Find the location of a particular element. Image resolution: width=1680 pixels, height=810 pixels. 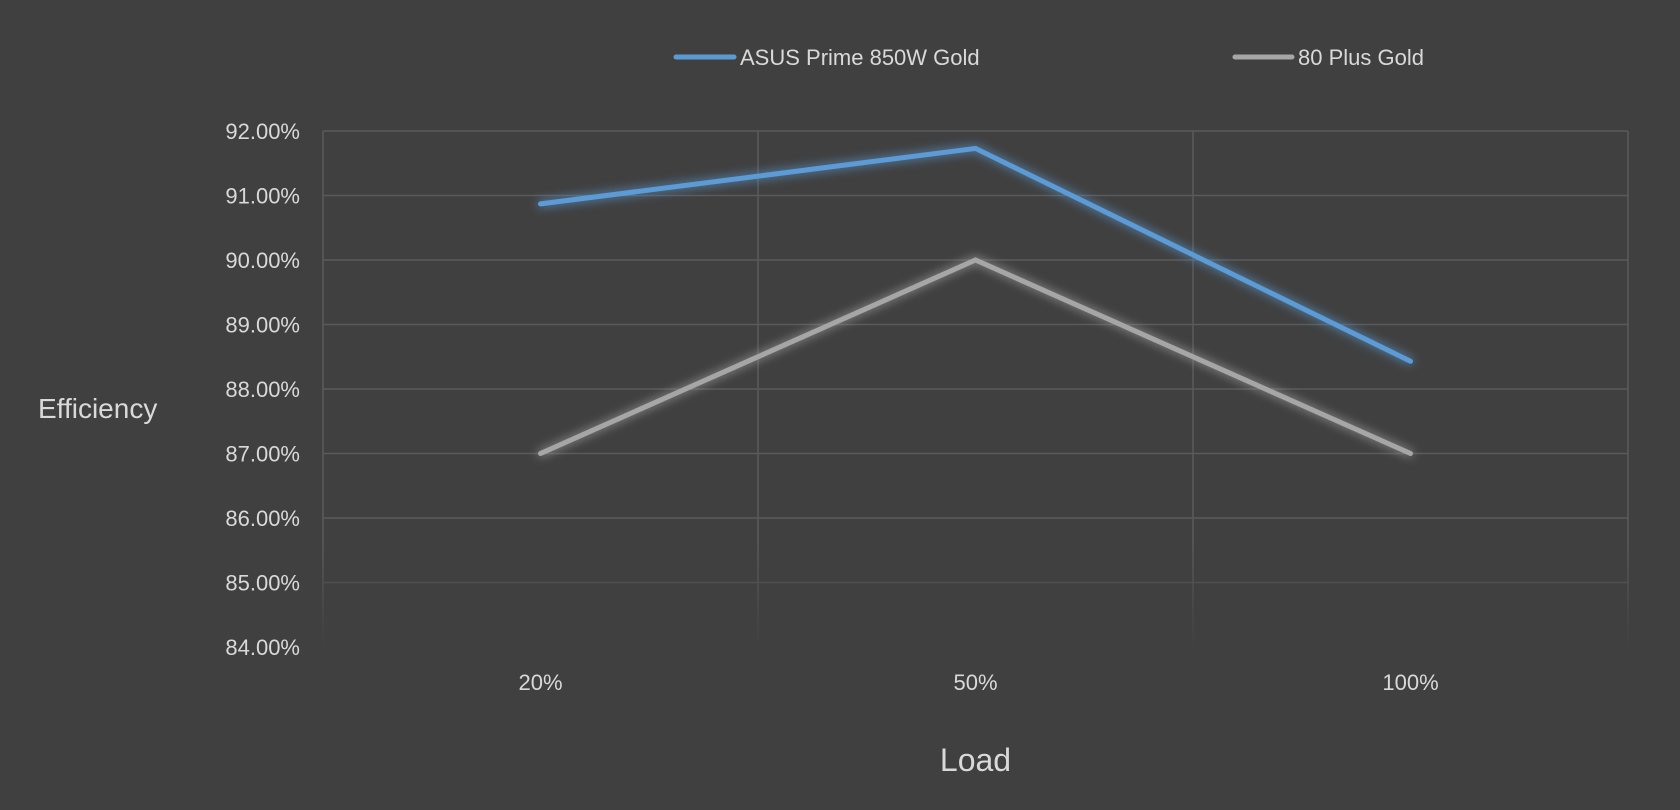

y-tick-label: 88.00% is located at coordinates (262, 389).